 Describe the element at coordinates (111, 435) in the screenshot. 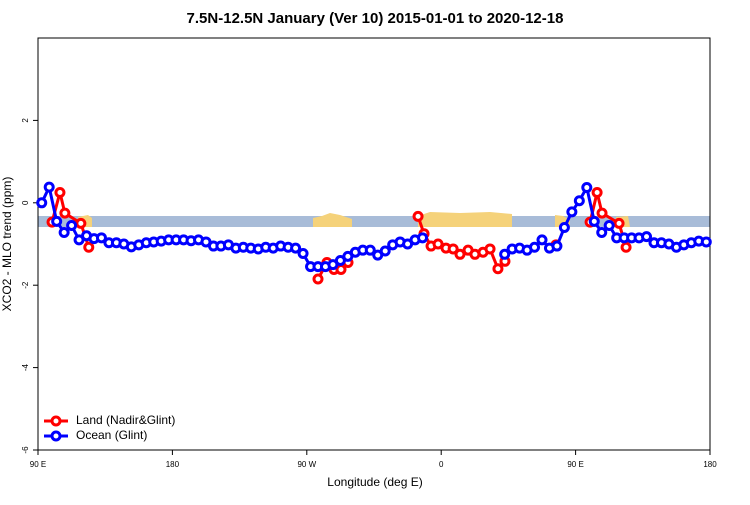

I see `legend-label: Ocean (Glint)` at that location.